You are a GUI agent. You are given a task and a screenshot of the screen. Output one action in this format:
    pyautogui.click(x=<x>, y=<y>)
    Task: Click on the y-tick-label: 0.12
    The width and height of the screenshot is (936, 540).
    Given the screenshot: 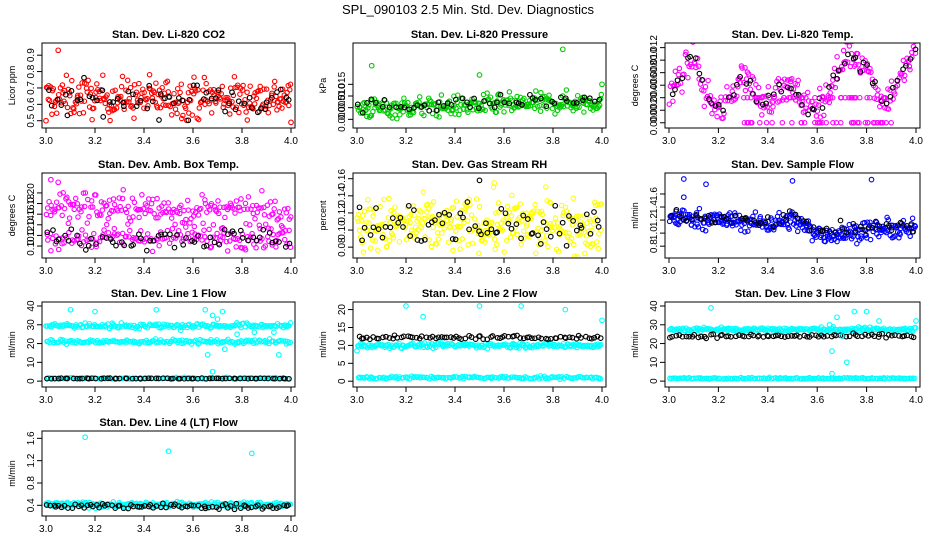 What is the action you would take?
    pyautogui.click(x=342, y=213)
    